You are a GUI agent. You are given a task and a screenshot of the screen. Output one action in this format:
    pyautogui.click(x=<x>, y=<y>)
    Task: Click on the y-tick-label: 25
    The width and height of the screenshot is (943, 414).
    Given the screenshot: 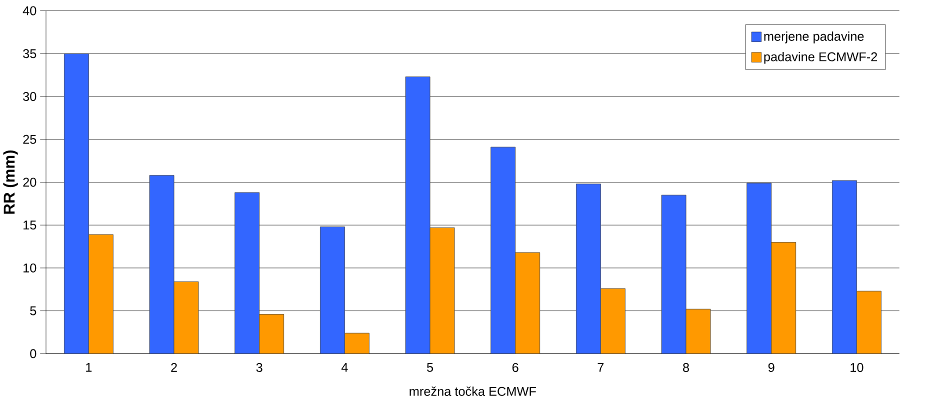 What is the action you would take?
    pyautogui.click(x=29, y=139)
    